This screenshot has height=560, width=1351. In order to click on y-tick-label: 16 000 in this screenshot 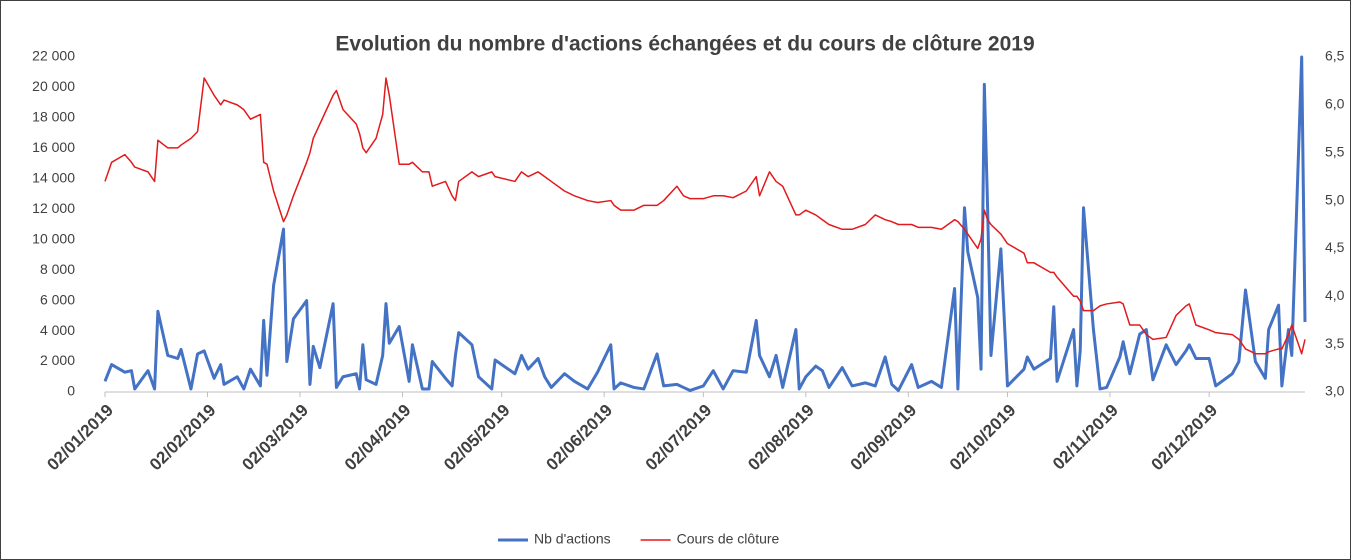, I will do `click(53, 147)`.